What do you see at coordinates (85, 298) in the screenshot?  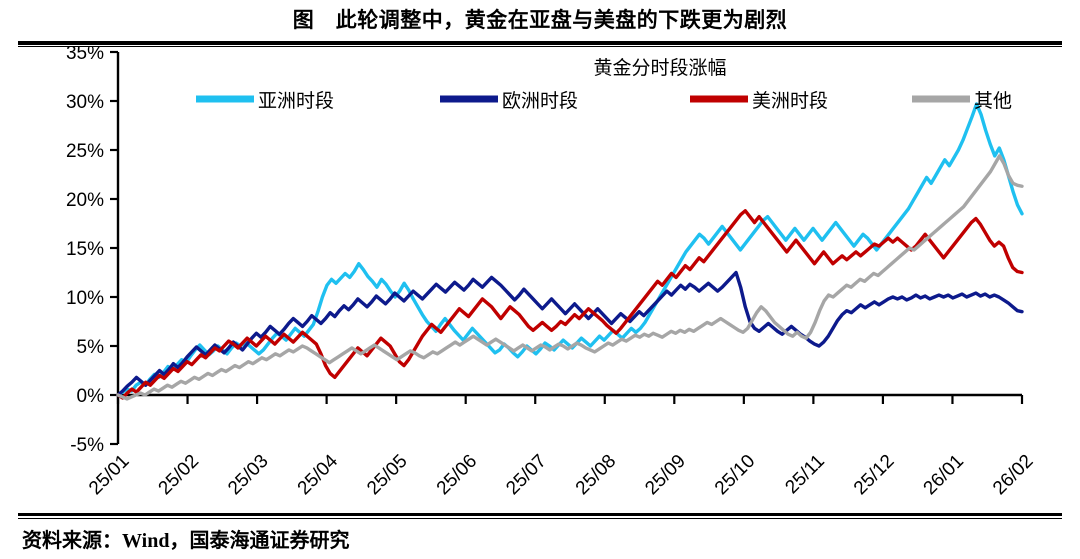 I see `y-axis-tick-label: 10%` at bounding box center [85, 298].